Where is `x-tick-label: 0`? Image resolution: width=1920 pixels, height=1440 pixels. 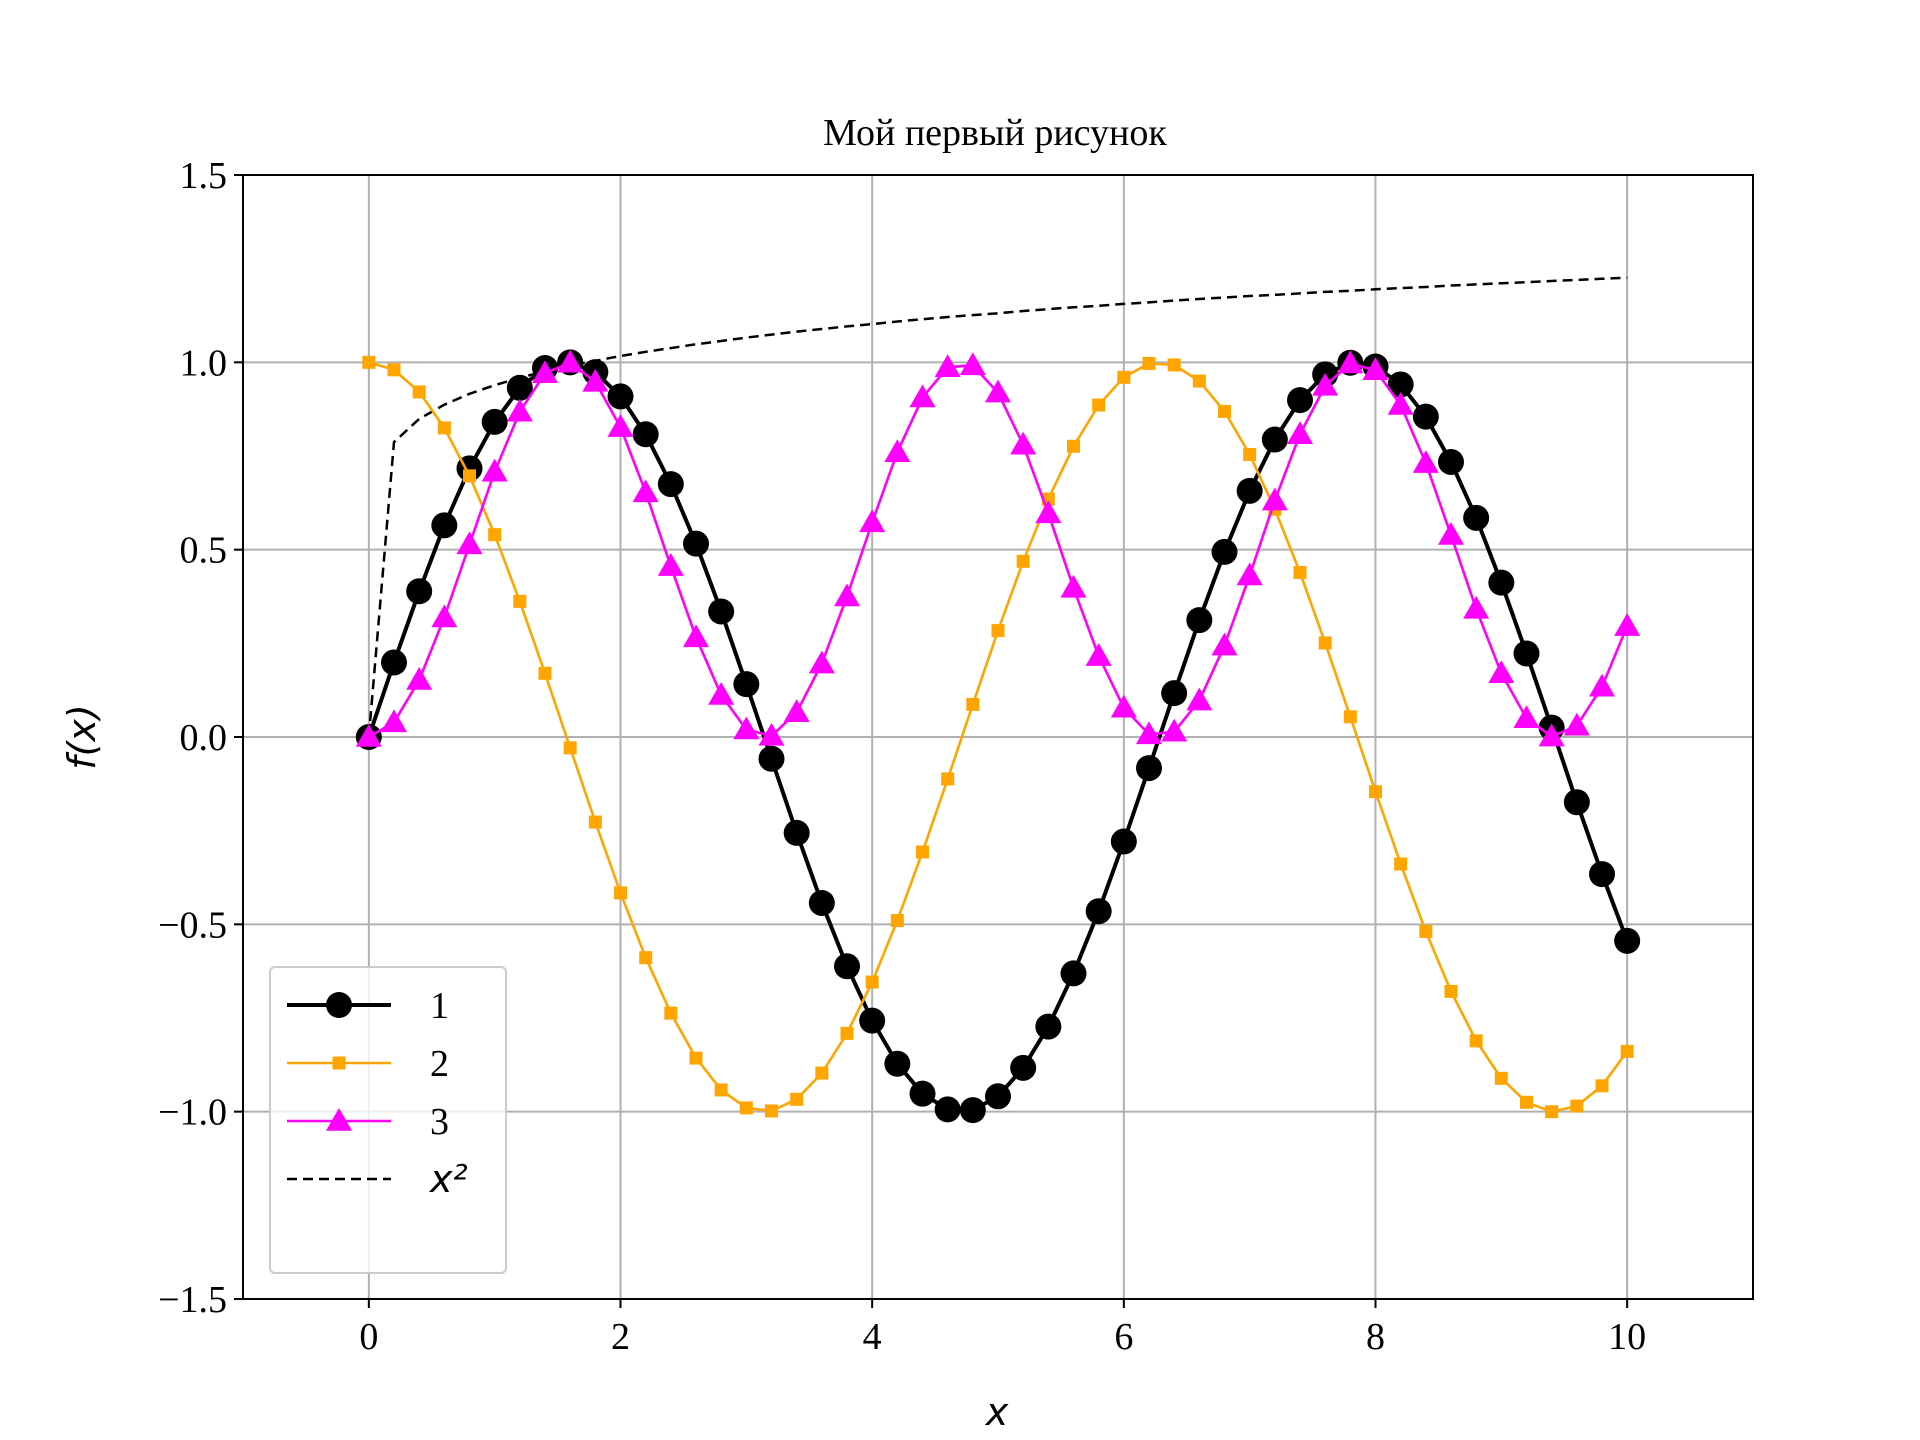 x-tick-label: 0 is located at coordinates (368, 1337).